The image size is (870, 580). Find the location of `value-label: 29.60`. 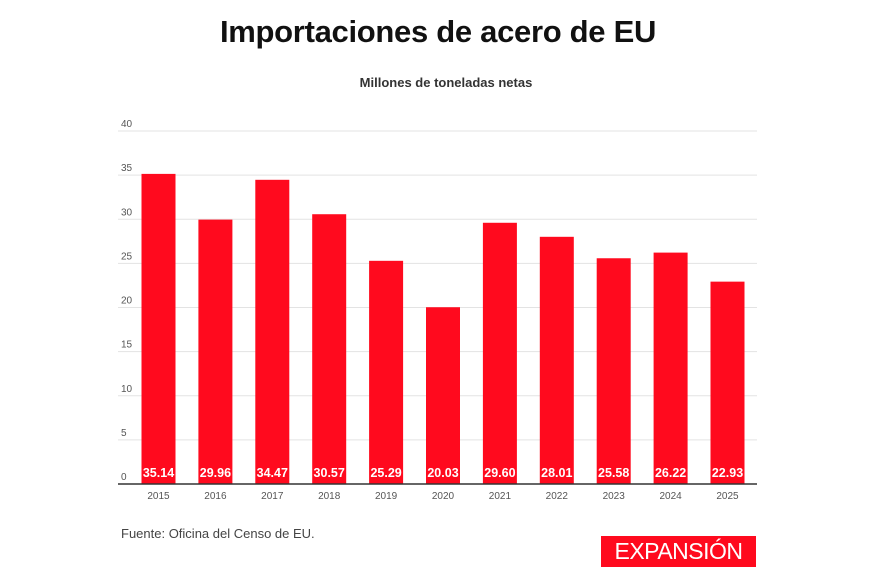

value-label: 29.60 is located at coordinates (499, 473).